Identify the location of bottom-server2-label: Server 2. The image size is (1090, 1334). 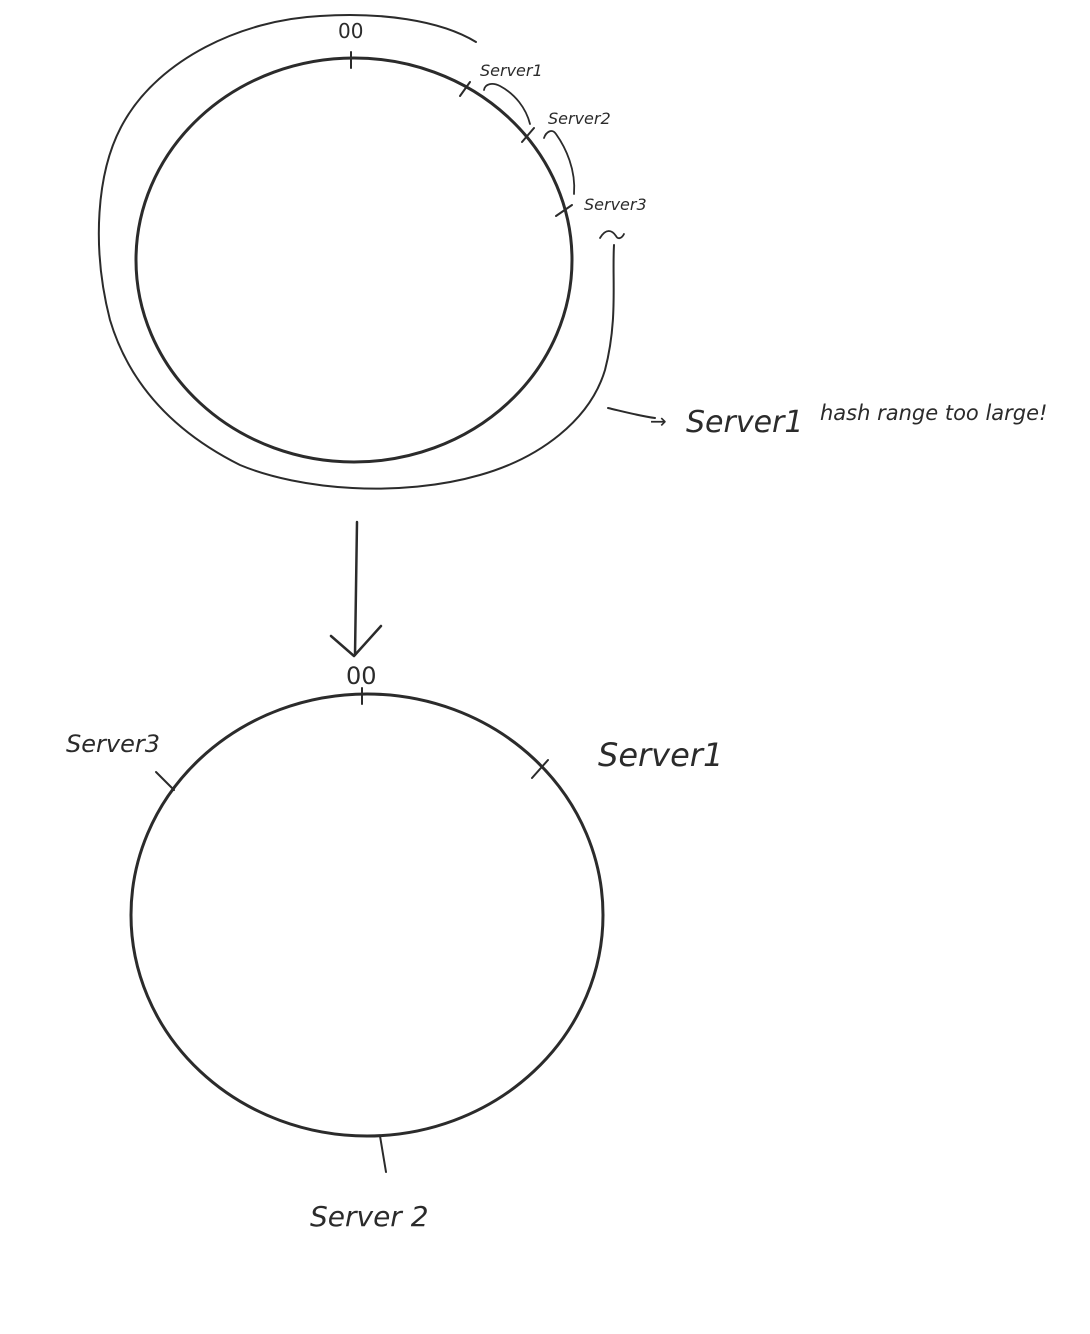
(369, 1216).